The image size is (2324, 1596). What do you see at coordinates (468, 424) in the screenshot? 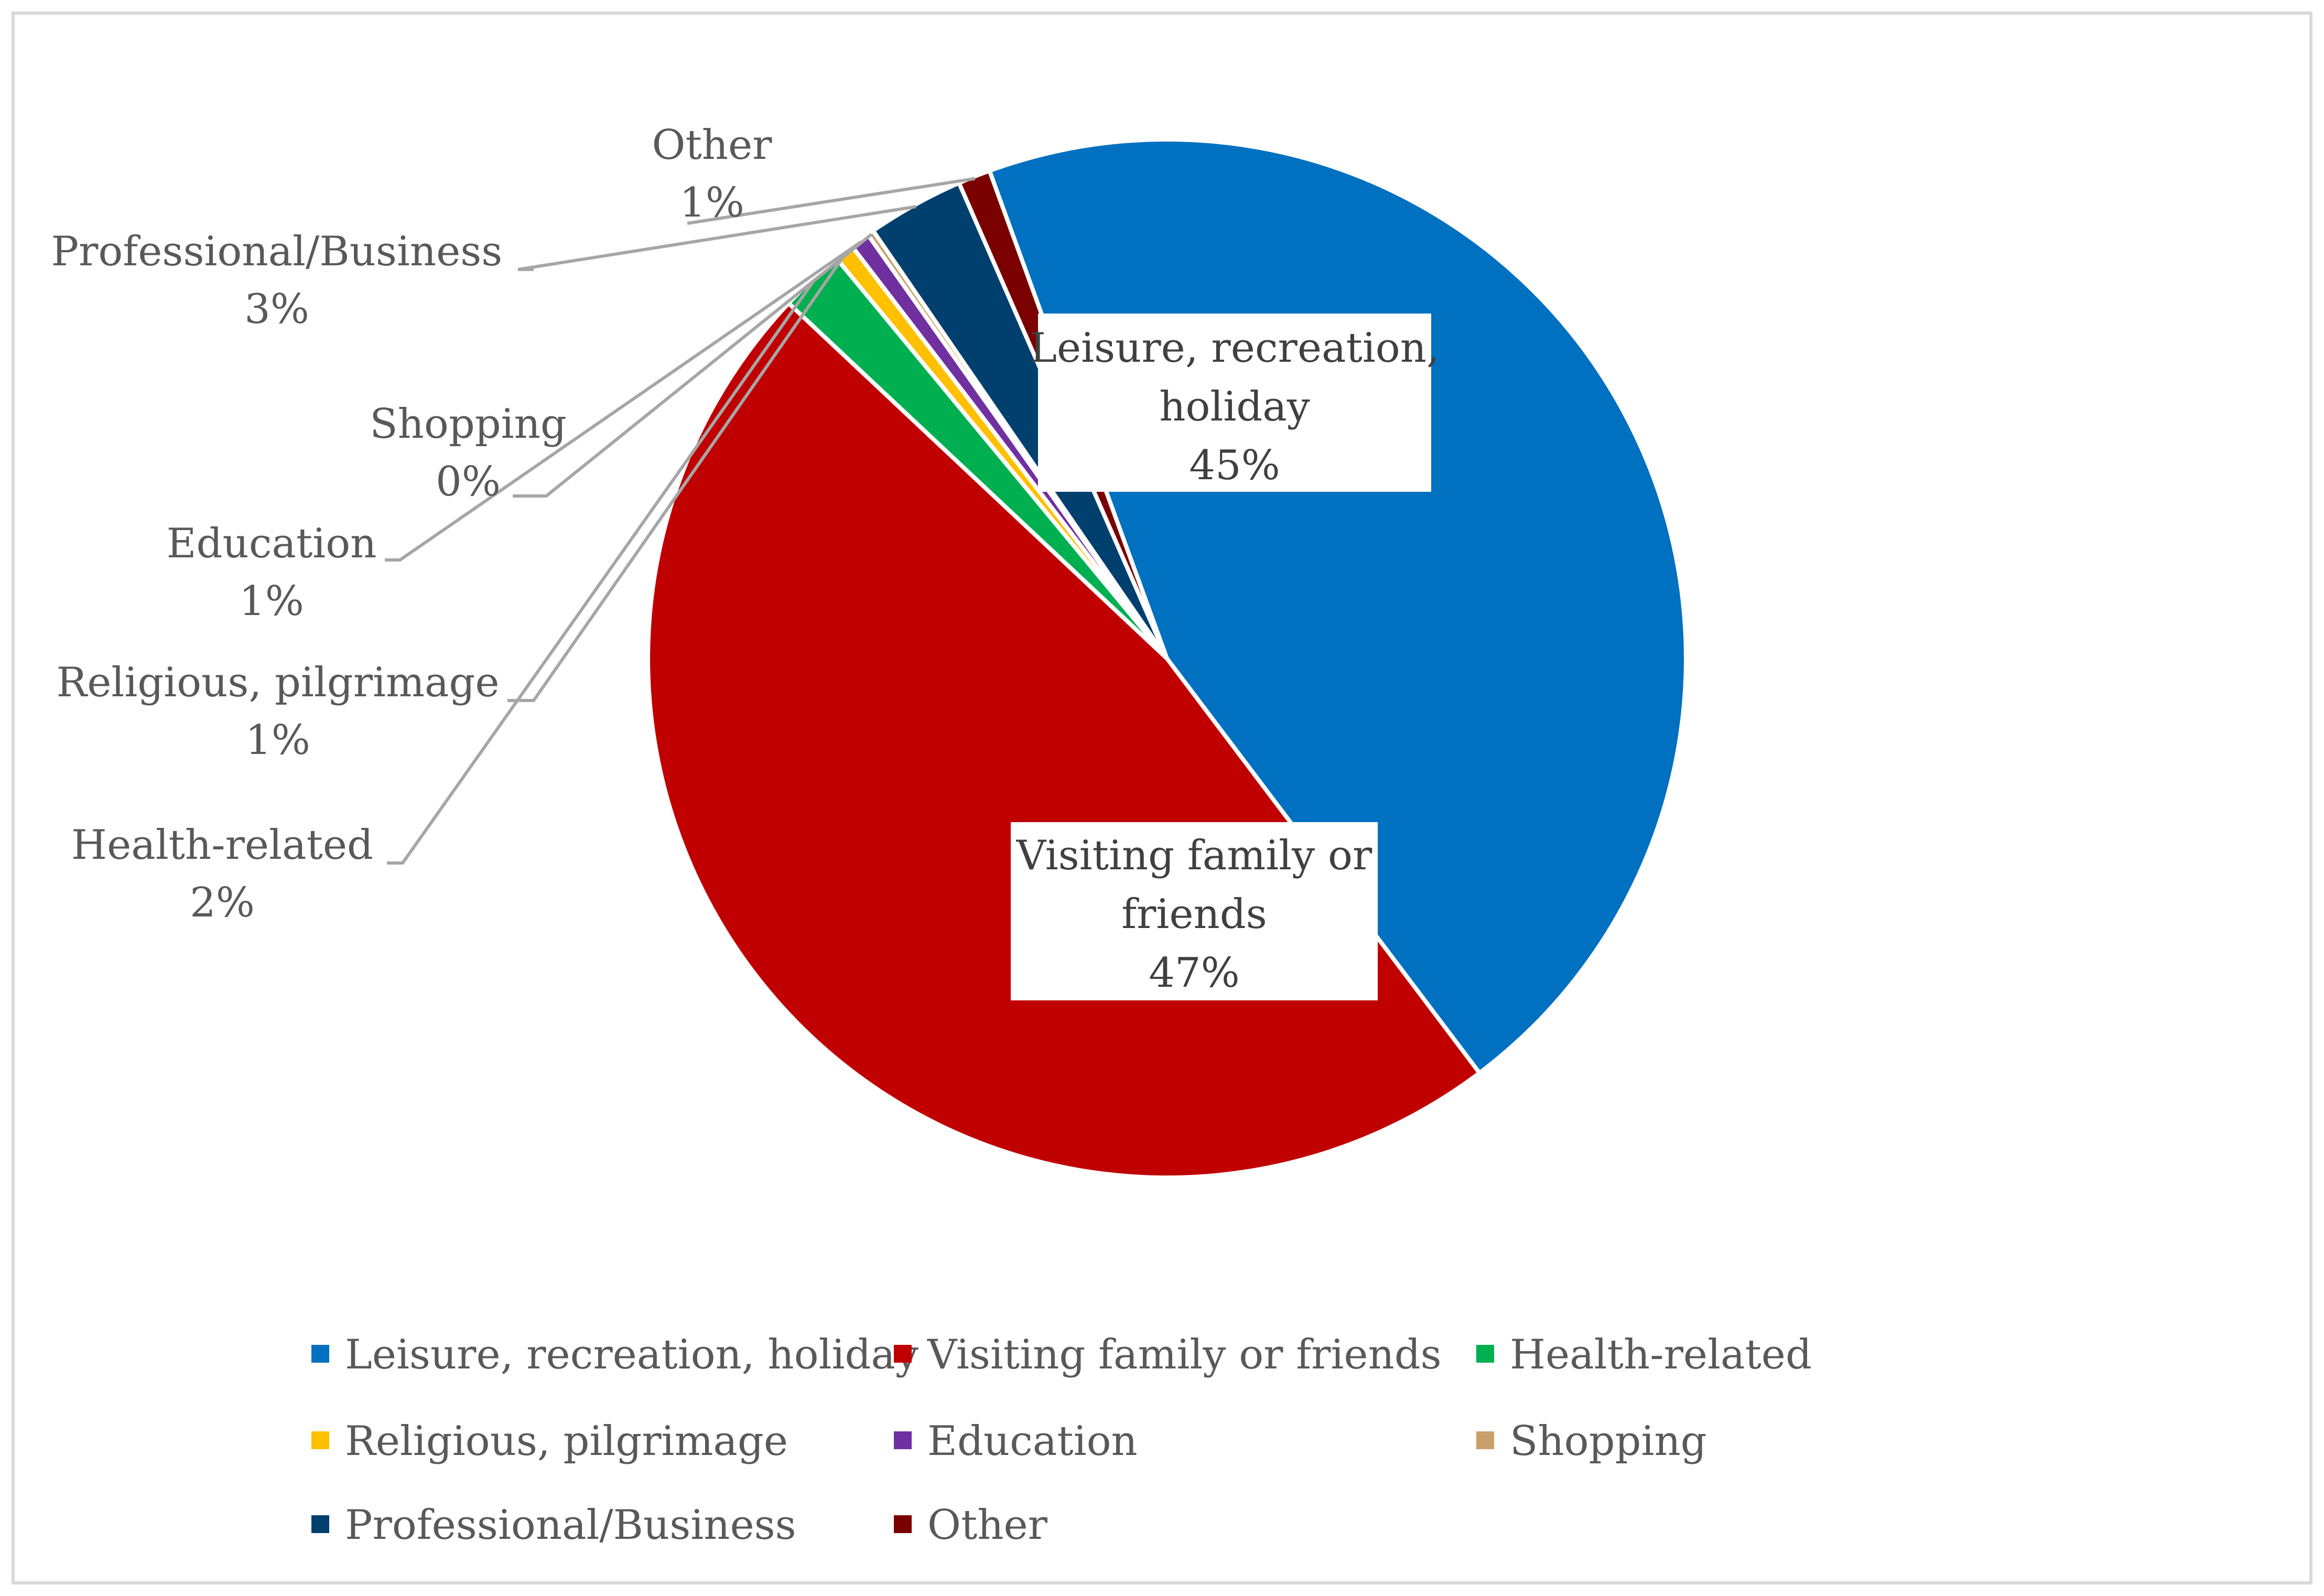
I see `outer-label-shopping-name: Shopping` at bounding box center [468, 424].